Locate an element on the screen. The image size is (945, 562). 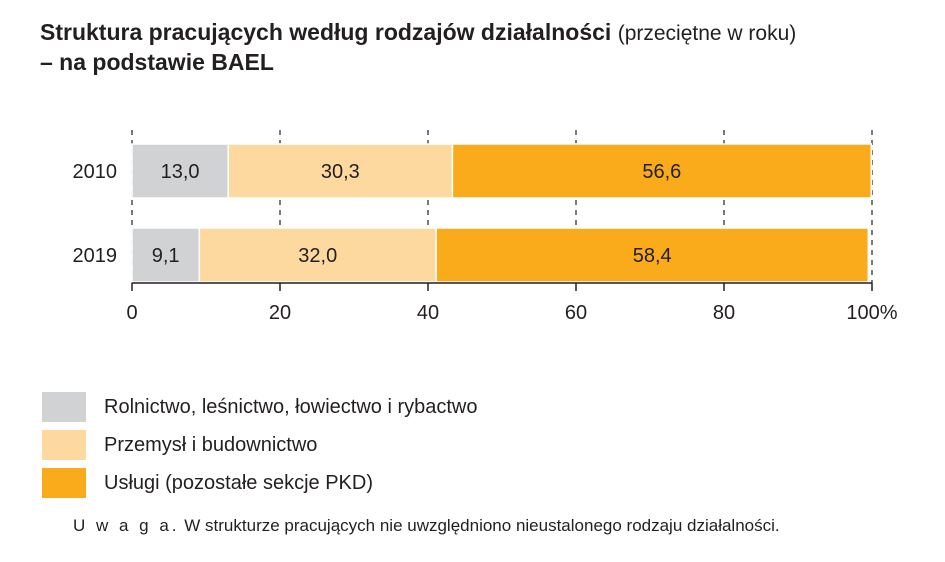
note-prefix: U w a g a. is located at coordinates (126, 525).